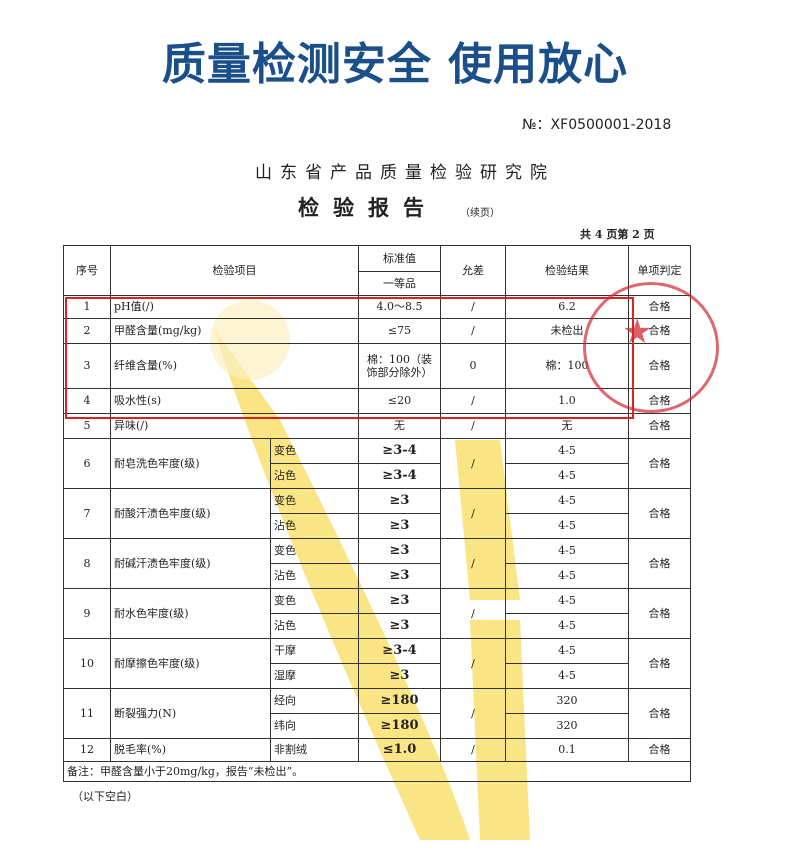  I want to click on row-item: 耐水色牢度(级), so click(190, 613).